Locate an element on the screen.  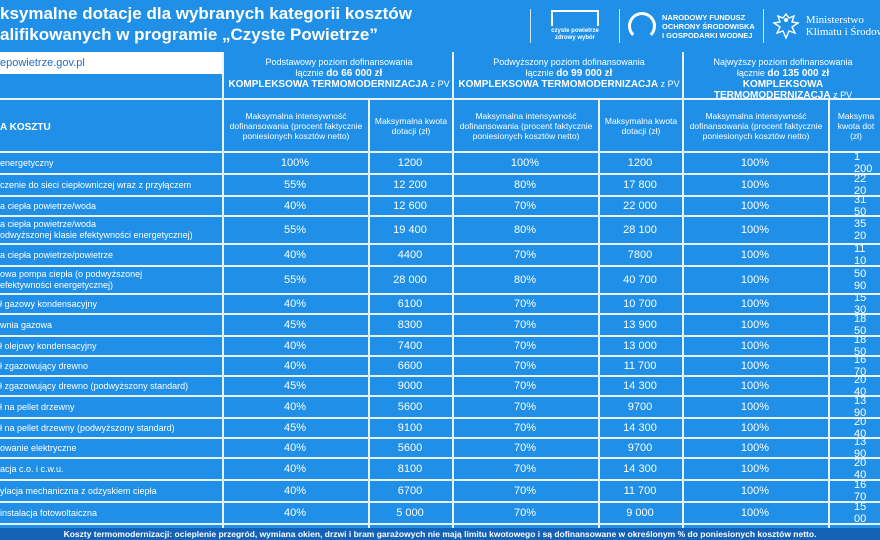
cost-category-label: a ciepła powietrze/powietrze is located at coordinates (57, 254).